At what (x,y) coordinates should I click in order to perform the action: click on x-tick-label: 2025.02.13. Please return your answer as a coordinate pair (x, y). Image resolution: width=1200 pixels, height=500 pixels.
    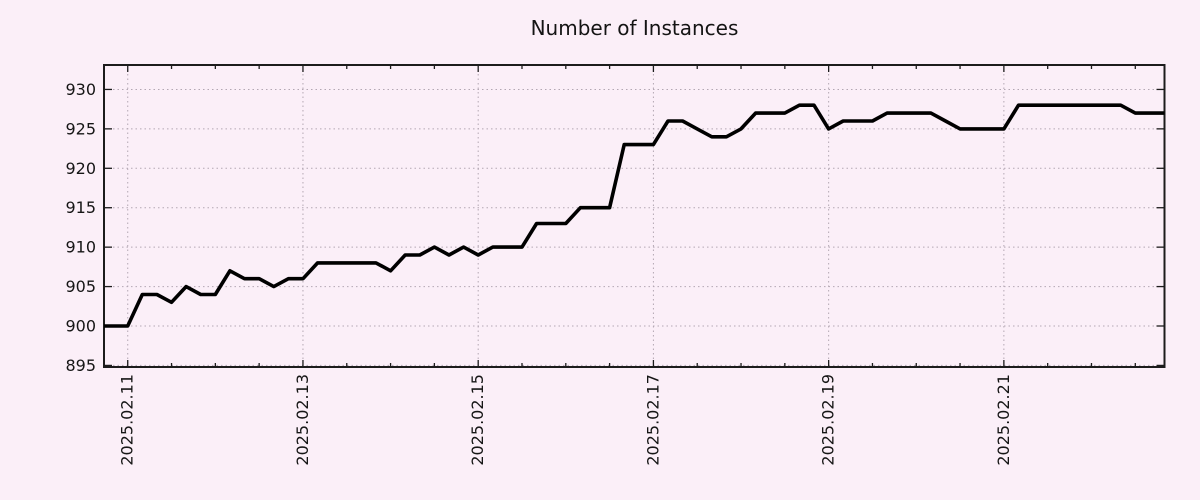
    Looking at the image, I should click on (302, 420).